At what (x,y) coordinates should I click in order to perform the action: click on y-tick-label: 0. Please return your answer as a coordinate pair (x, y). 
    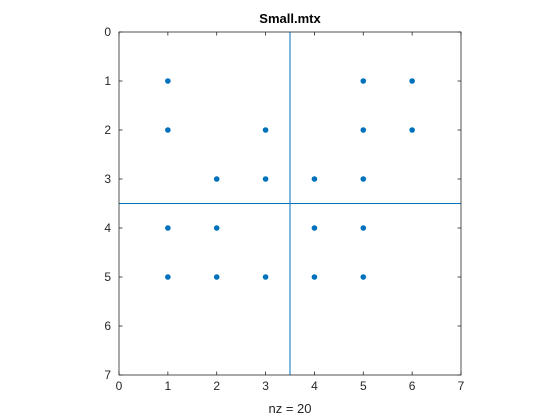
    Looking at the image, I should click on (107, 32).